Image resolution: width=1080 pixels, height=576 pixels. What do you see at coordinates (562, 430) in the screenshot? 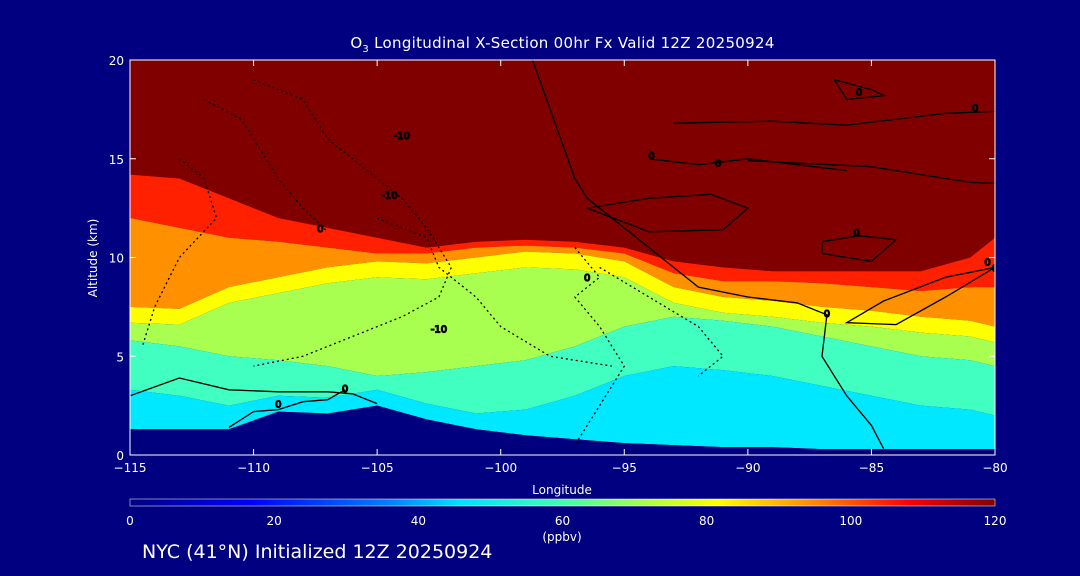
I see `terrain-band` at bounding box center [562, 430].